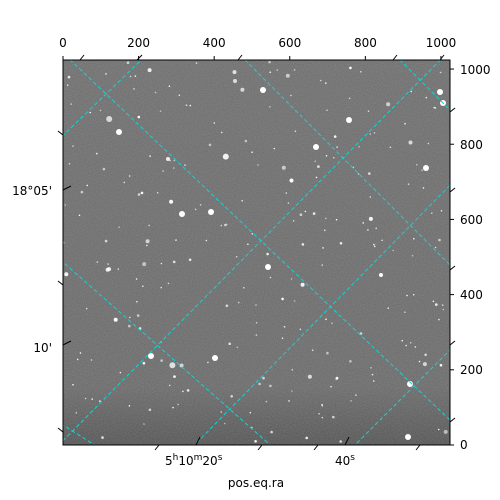 The width and height of the screenshot is (500, 500). What do you see at coordinates (256, 483) in the screenshot?
I see `x-axis-title: pos.eq.ra` at bounding box center [256, 483].